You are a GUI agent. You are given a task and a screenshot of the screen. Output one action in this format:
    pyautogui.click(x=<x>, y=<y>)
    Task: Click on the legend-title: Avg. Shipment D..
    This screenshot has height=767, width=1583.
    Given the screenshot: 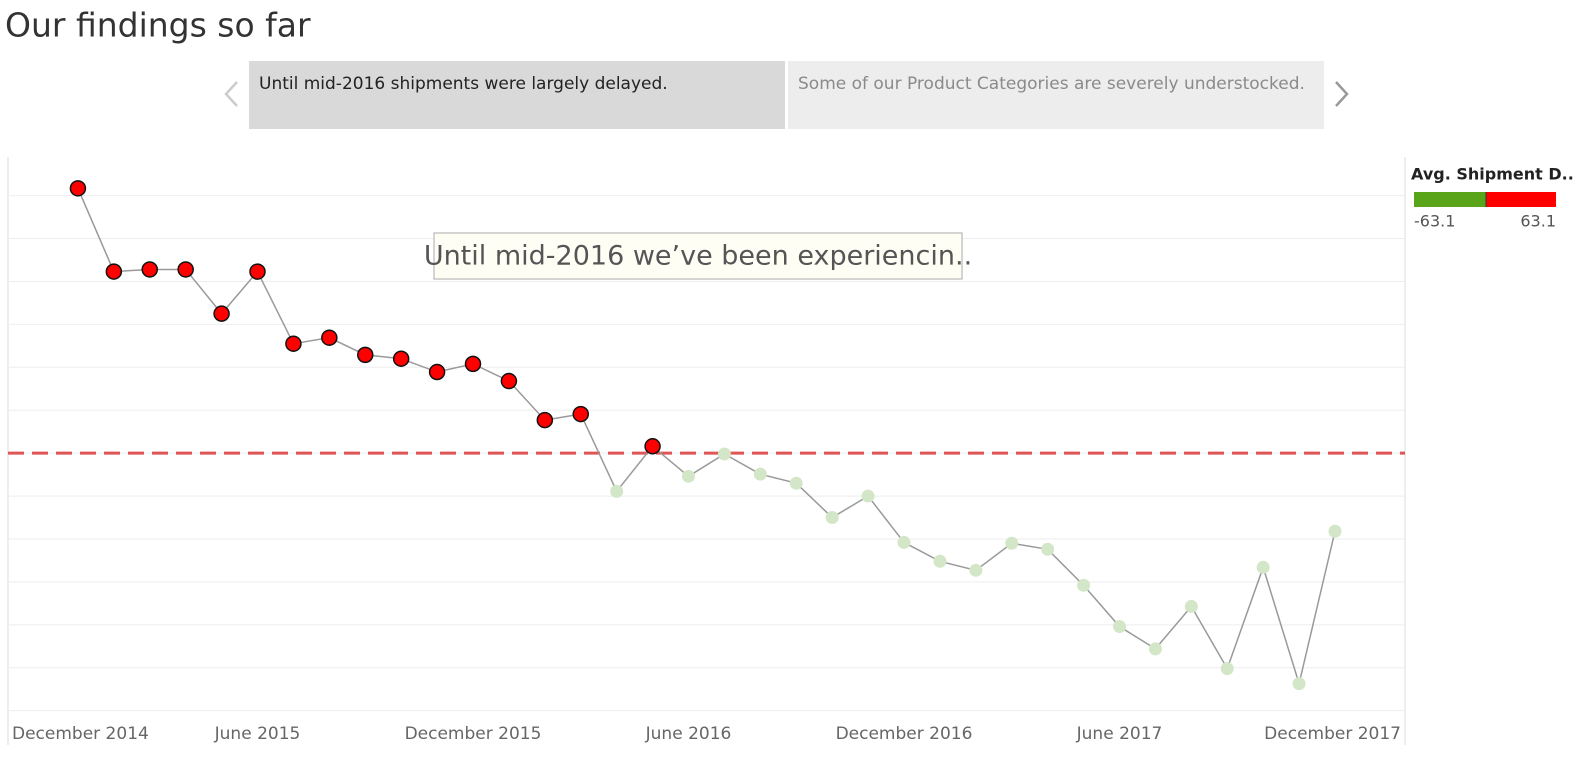 What is the action you would take?
    pyautogui.click(x=1492, y=174)
    